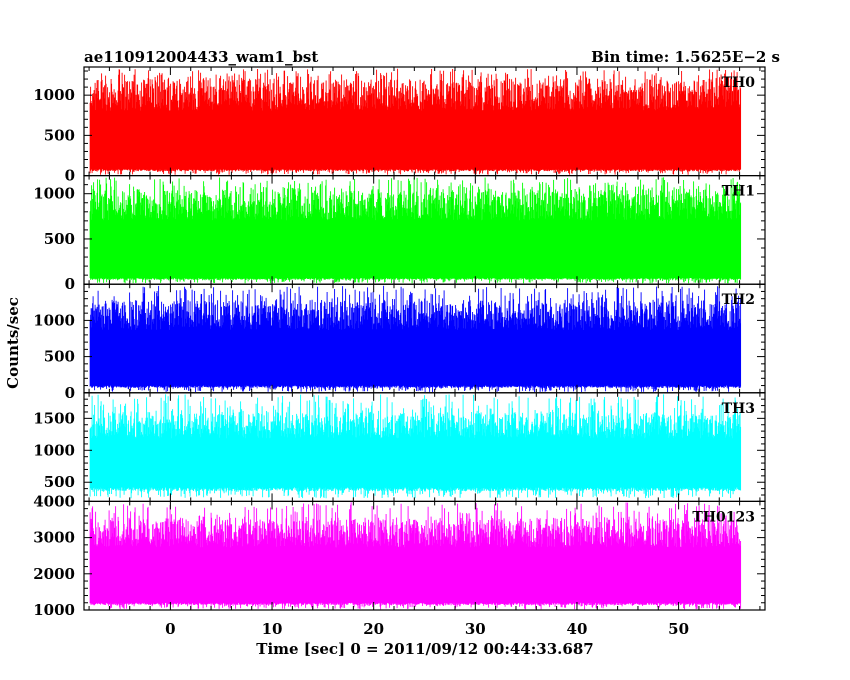  What do you see at coordinates (738, 409) in the screenshot?
I see `panel-name-label: TH3` at bounding box center [738, 409].